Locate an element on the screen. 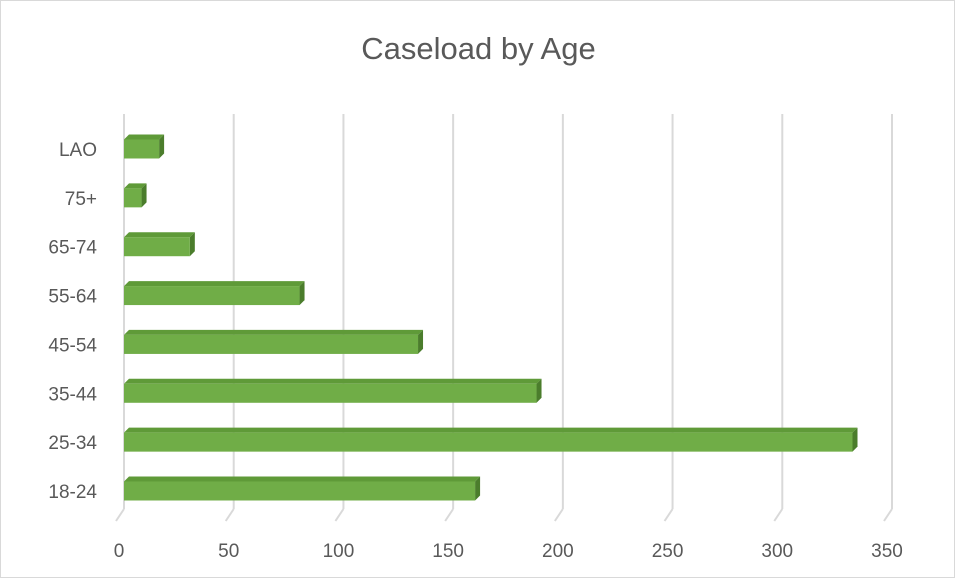  y-category-label: 35-44 is located at coordinates (72, 394).